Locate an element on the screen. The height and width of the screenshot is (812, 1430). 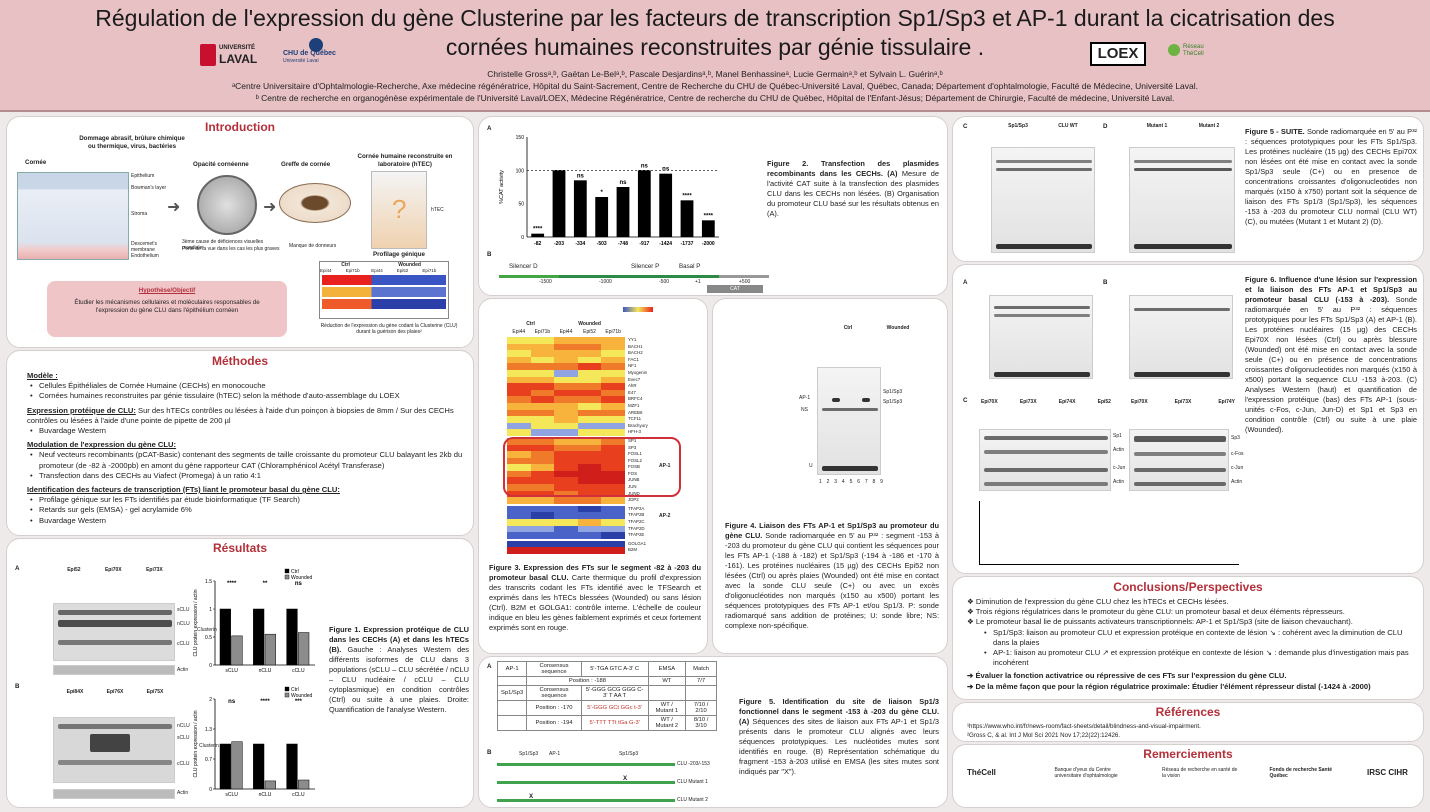
irsc-logo: IRSC CIHR is located at coordinates (1387, 772).